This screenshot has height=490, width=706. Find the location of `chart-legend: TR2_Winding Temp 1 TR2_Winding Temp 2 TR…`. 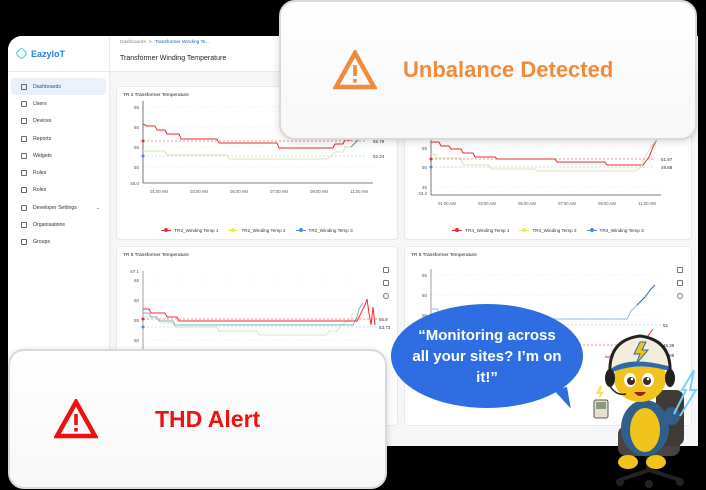

chart-legend: TR2_Winding Temp 1 TR2_Winding Temp 2 TR… is located at coordinates (257, 230).